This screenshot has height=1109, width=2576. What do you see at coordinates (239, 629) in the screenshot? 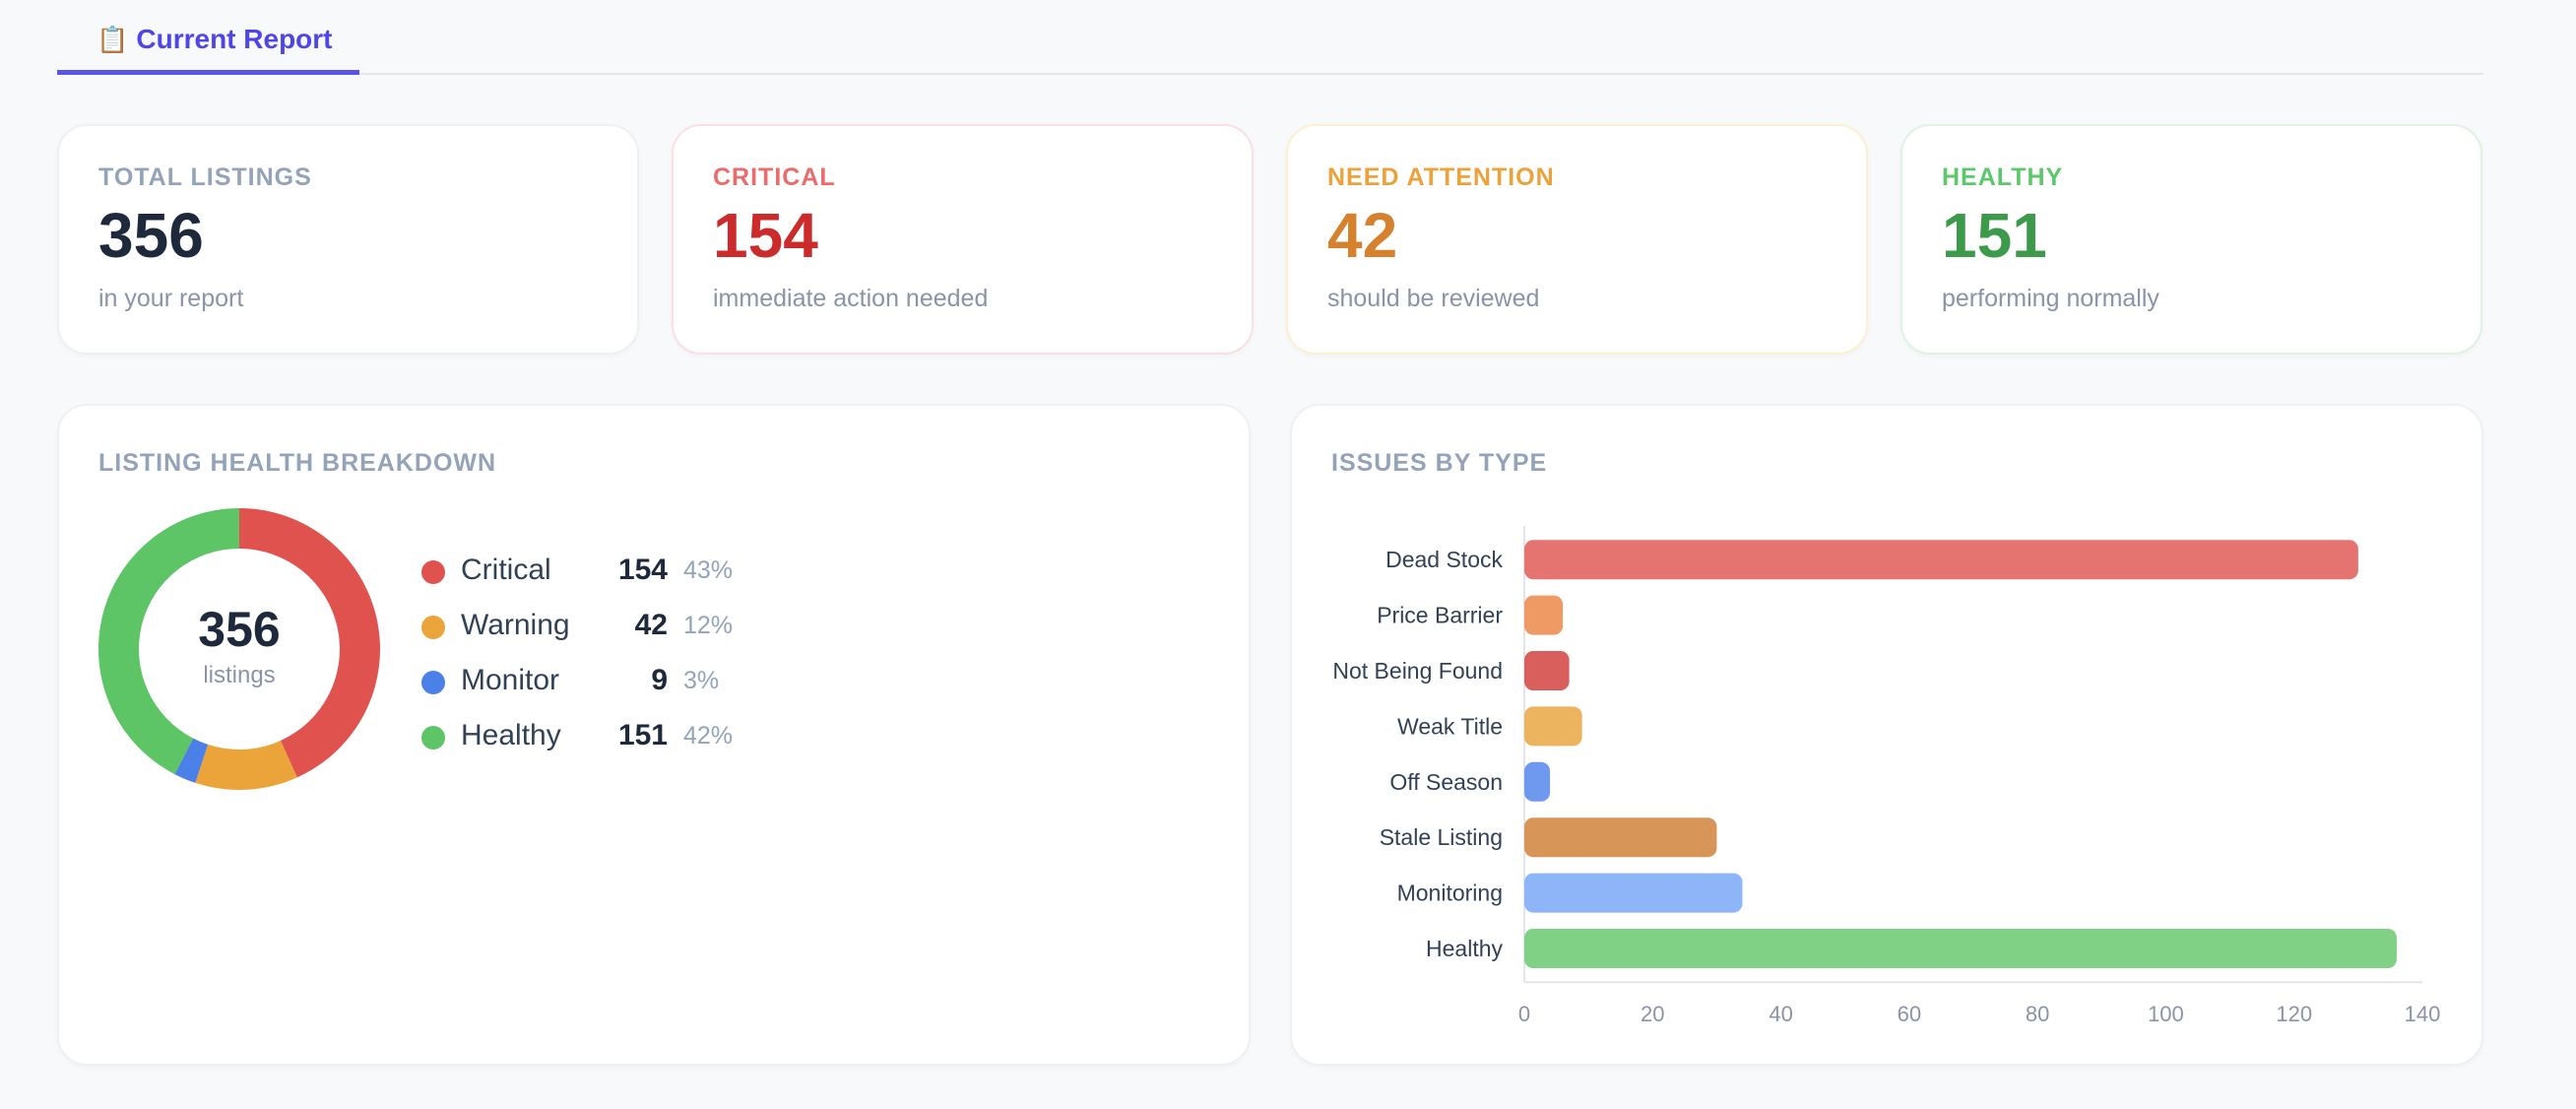
I see `donut-total: 356` at bounding box center [239, 629].